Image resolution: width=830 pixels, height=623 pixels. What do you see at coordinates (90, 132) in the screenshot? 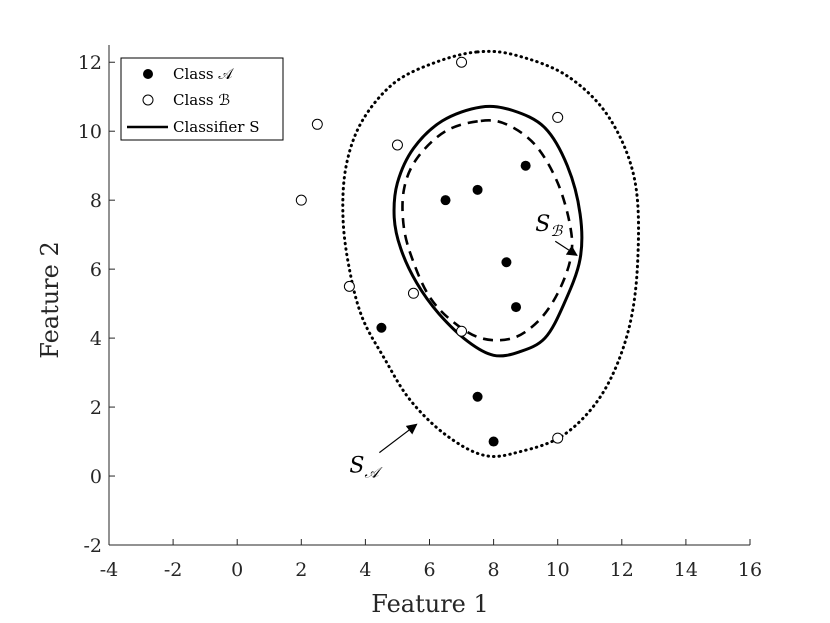
I see `y-tick-label: 10` at bounding box center [90, 132].